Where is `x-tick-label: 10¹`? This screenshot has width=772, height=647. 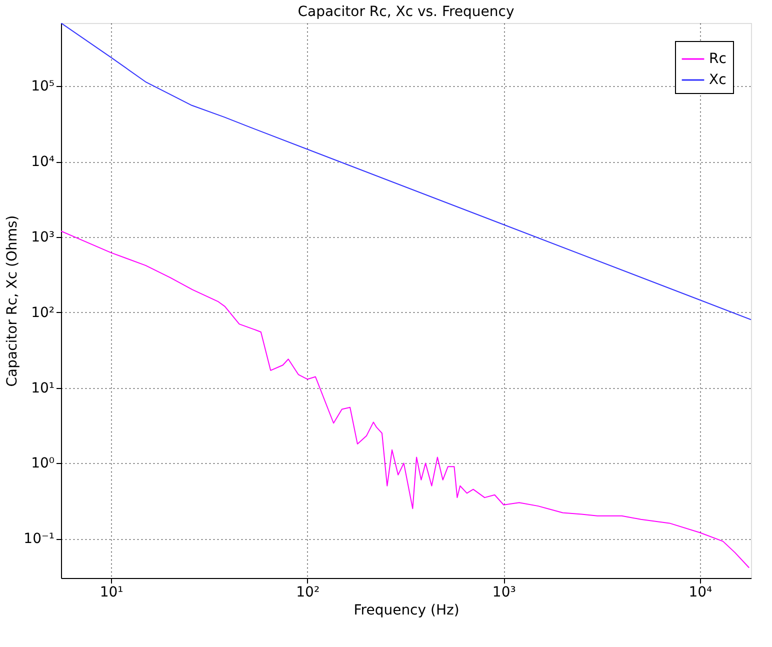 x-tick-label: 10¹ is located at coordinates (112, 592).